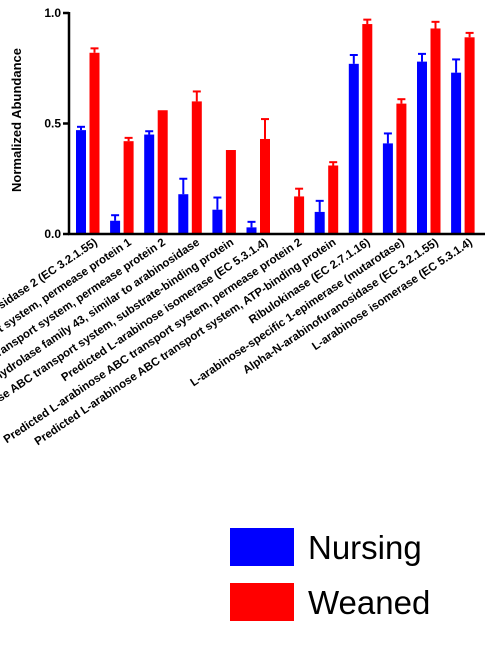  Describe the element at coordinates (365, 547) in the screenshot. I see `nursing-legend-label: Nursing` at that location.